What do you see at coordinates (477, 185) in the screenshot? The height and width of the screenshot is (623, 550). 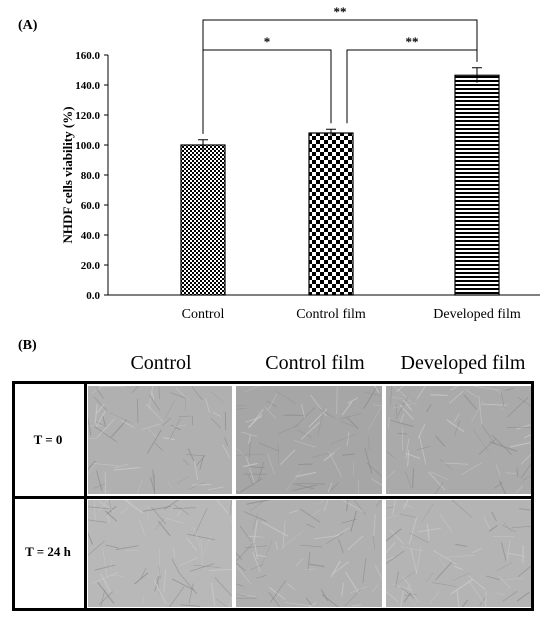 I see `bar-developed-film` at bounding box center [477, 185].